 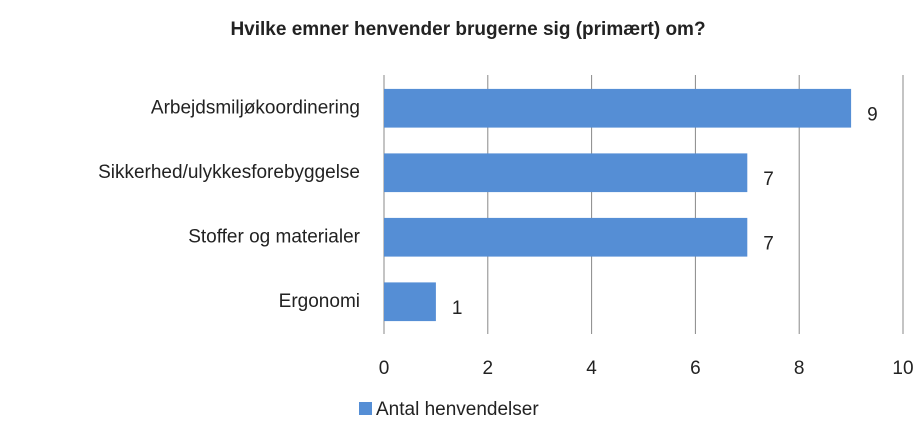 What do you see at coordinates (319, 301) in the screenshot?
I see `y-tick-label: Ergonomi` at bounding box center [319, 301].